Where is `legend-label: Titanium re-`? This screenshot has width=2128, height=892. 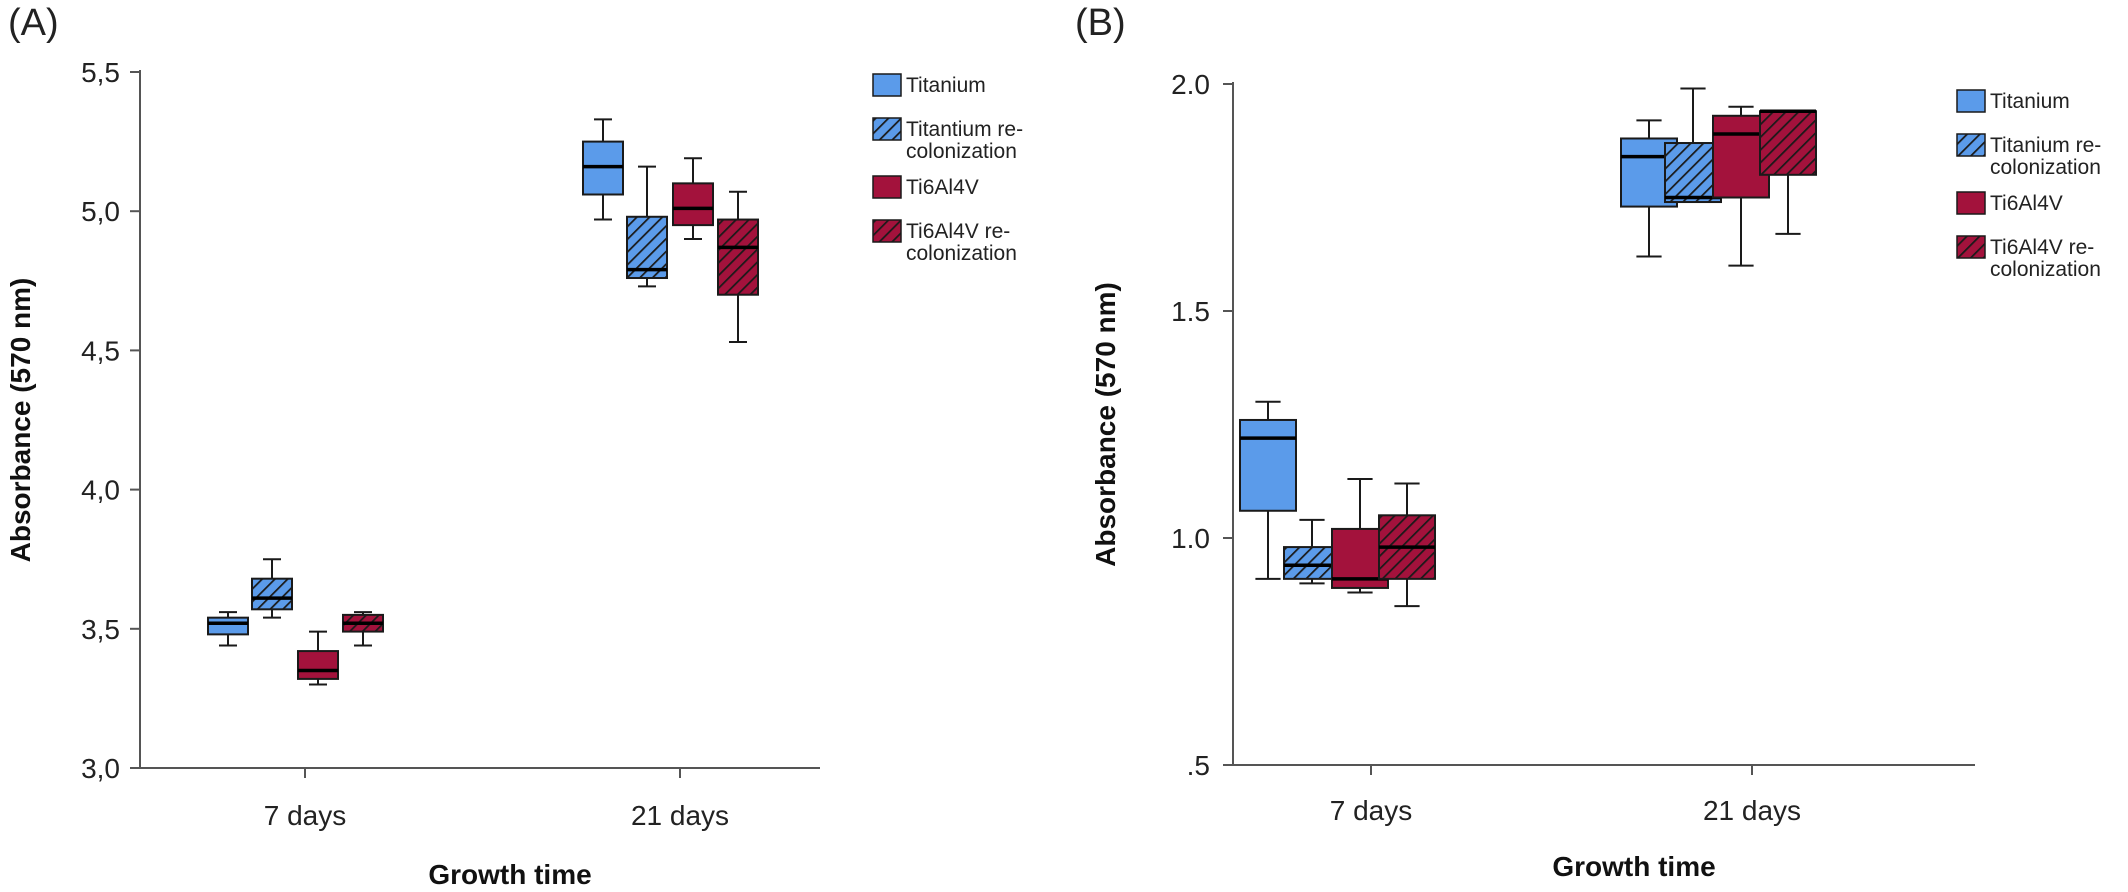 legend-label: Titanium re- is located at coordinates (2045, 145).